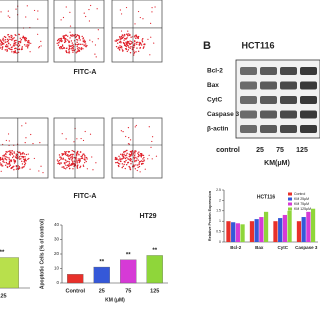  Describe the element at coordinates (3, 296) in the screenshot. I see `x-tick-label: 125` at that location.